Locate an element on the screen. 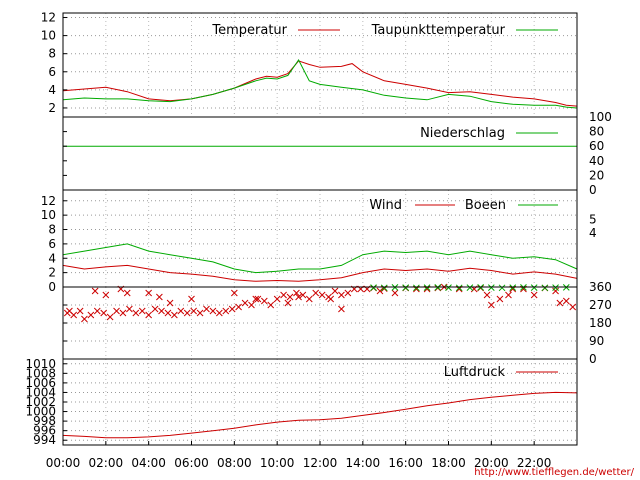 The image size is (640, 480). wind-tick-label: 8 is located at coordinates (52, 230).